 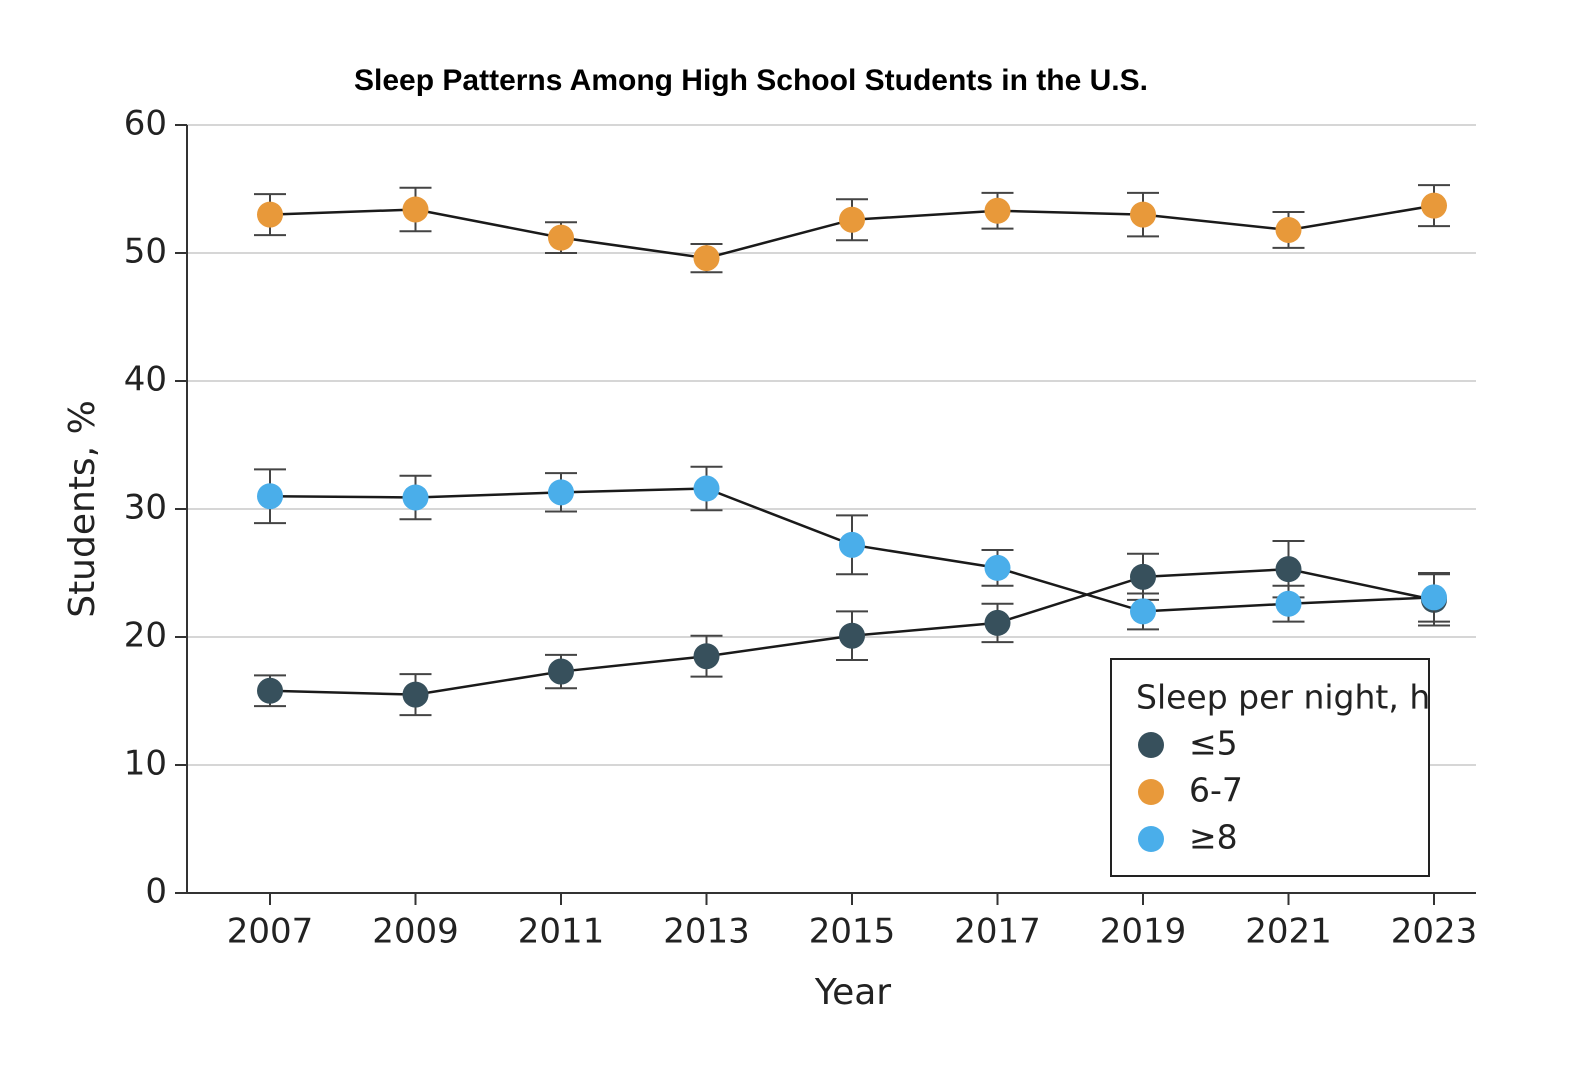 What do you see at coordinates (1213, 743) in the screenshot?
I see `legend-label: ≤5` at bounding box center [1213, 743].